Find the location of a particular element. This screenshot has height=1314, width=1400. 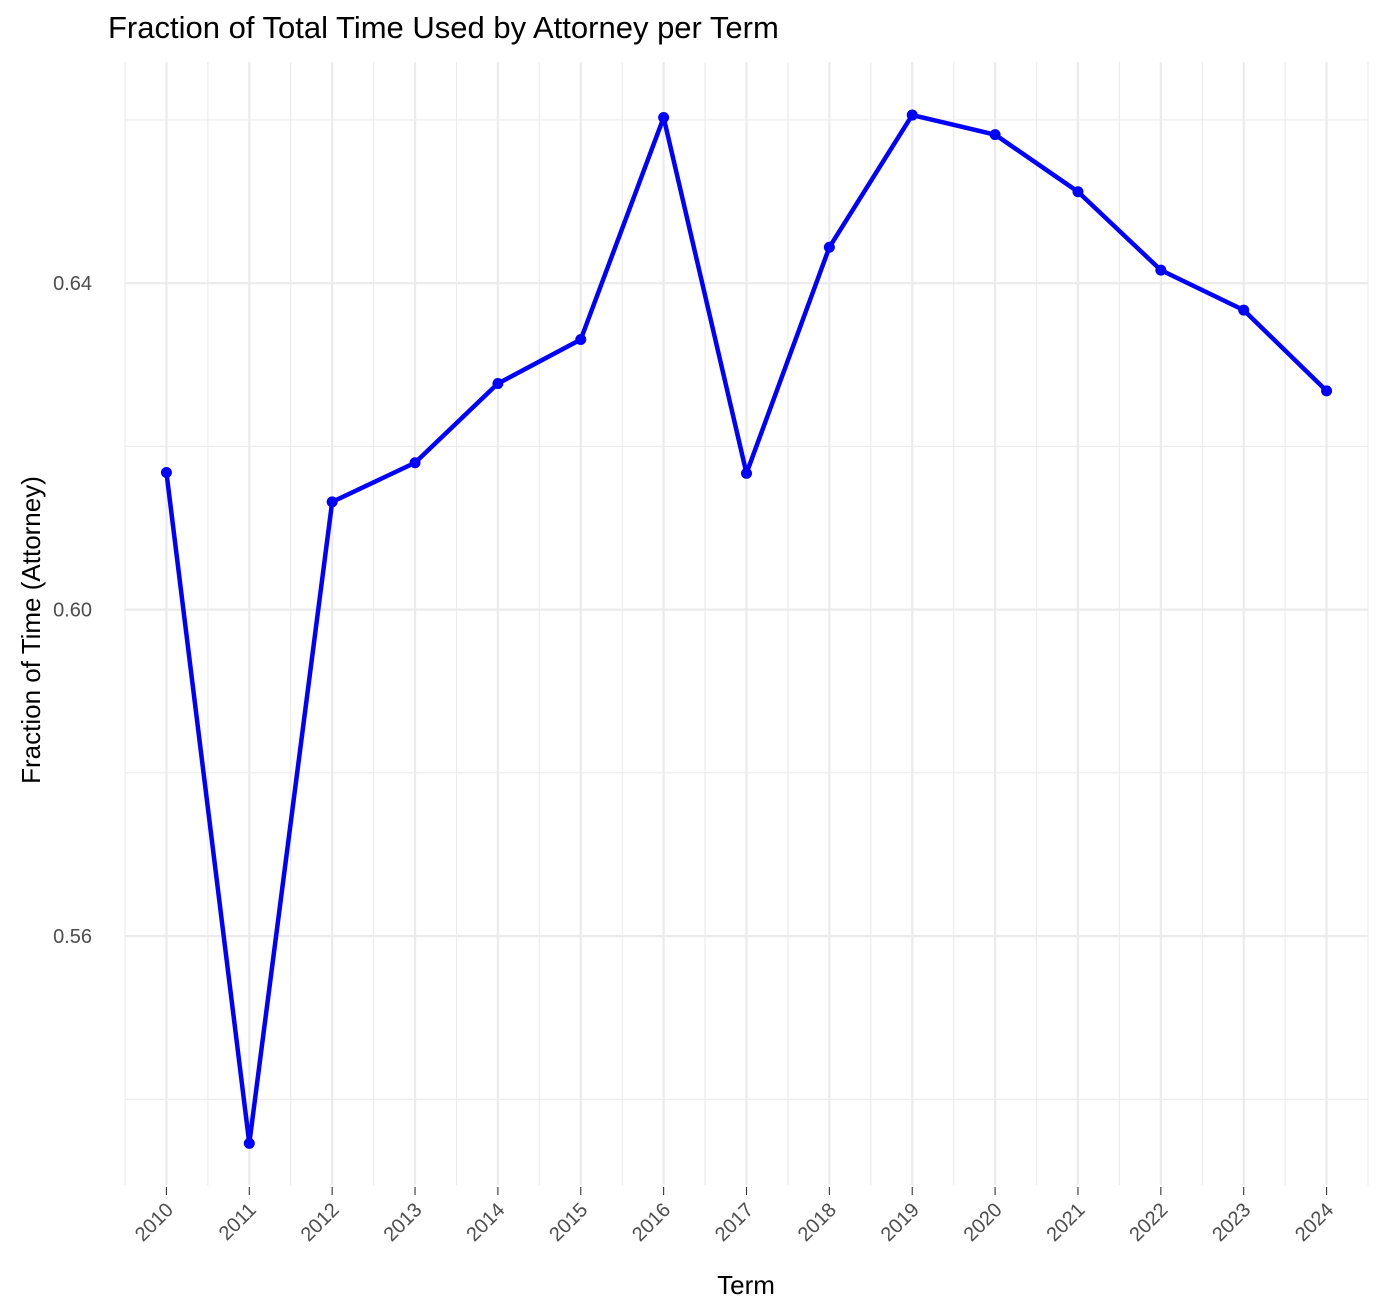

x-tick-label: 2017 is located at coordinates (734, 1222).